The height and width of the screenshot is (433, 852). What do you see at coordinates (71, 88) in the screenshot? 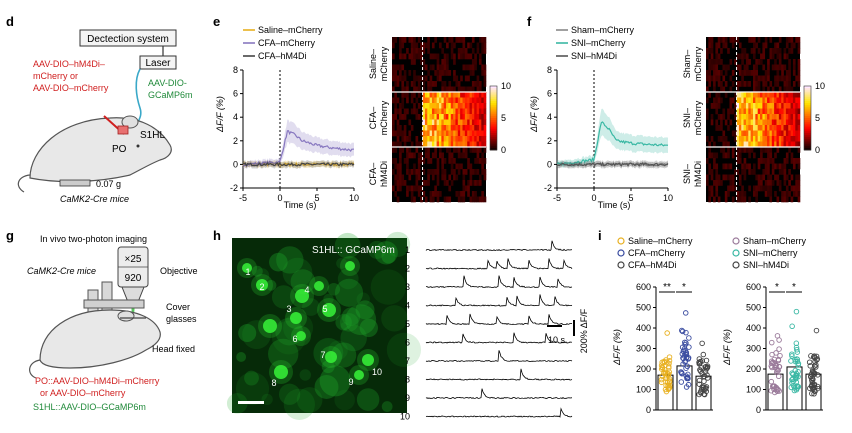
I see `virus-red-line3: AAV-DIO–mCherry` at bounding box center [71, 88].